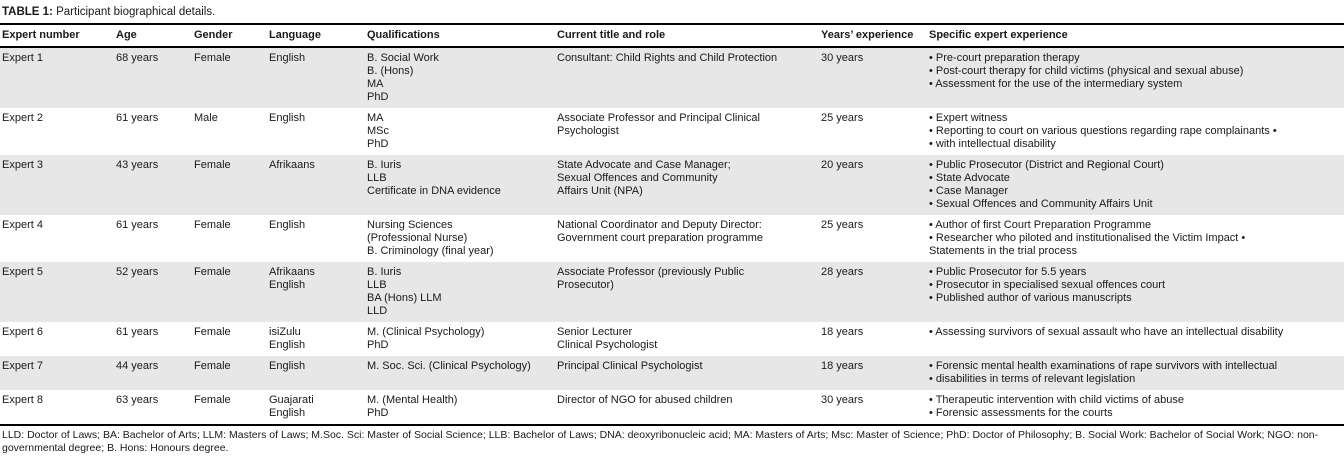  I want to click on cell-line: • Forensic assessments for the courts, so click(1021, 413).